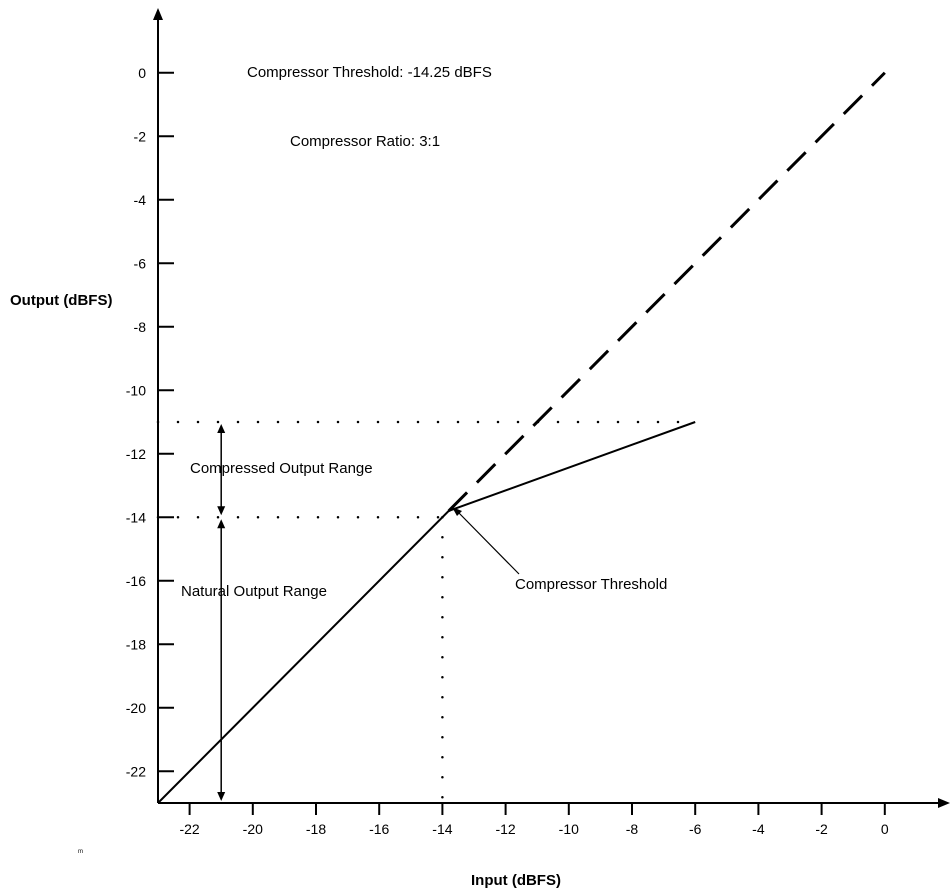 The width and height of the screenshot is (950, 894). What do you see at coordinates (189, 829) in the screenshot?
I see `x-tick-label: -22` at bounding box center [189, 829].